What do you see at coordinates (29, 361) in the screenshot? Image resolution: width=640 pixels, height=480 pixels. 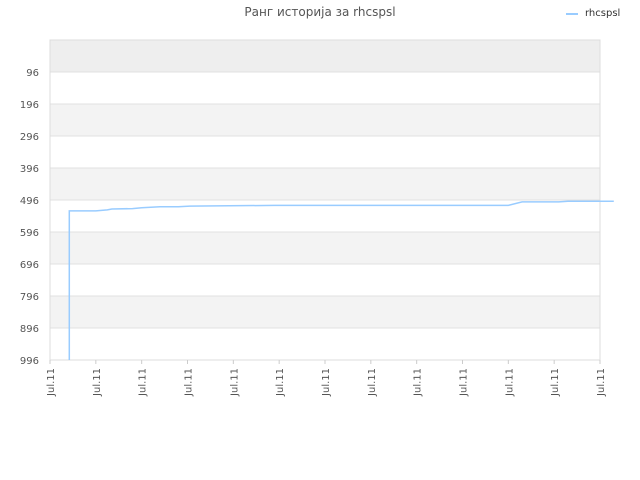 I see `y-tick-label: 996` at bounding box center [29, 361].